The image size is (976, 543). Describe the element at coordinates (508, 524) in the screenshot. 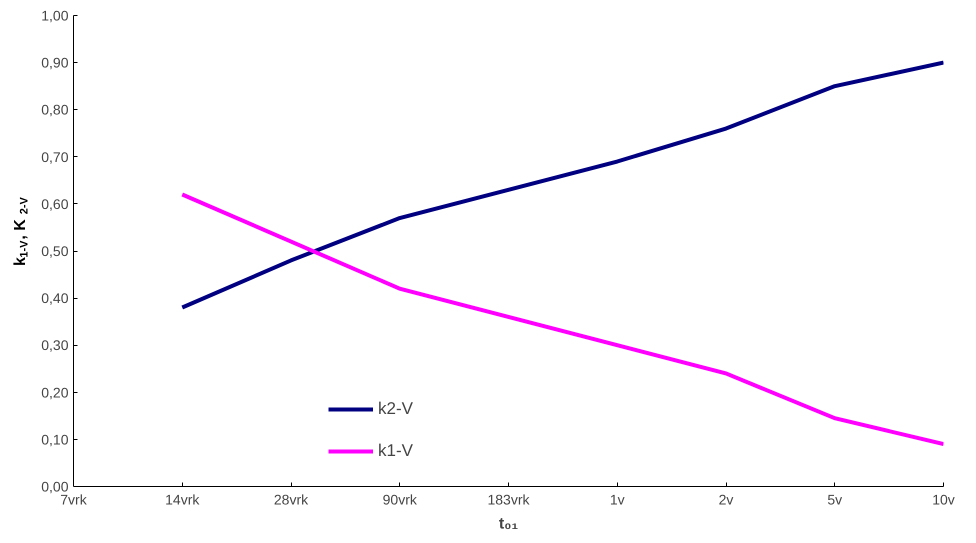

I see `x-axis-title: t₀₁` at that location.